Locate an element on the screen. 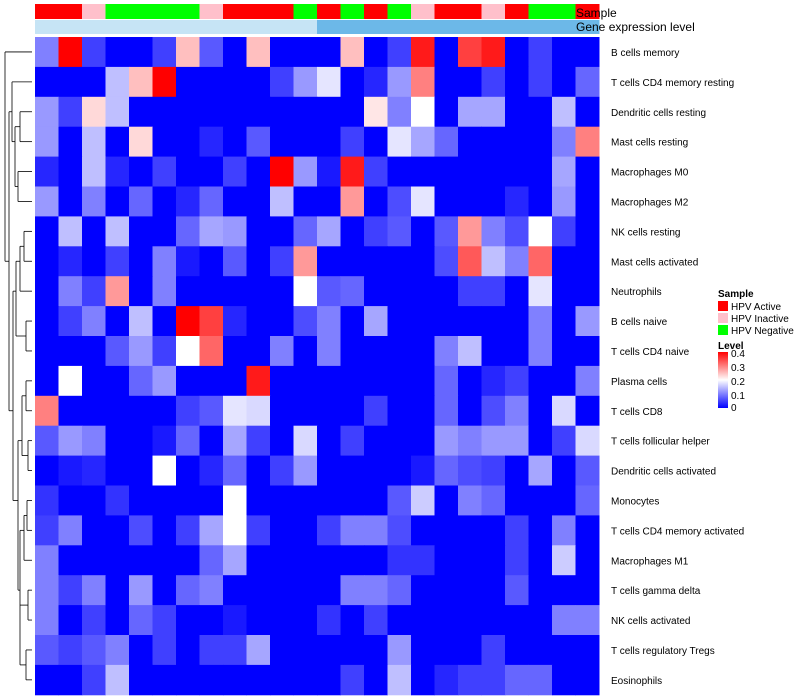 The image size is (800, 700). legend-label-hpv-inactive: HPV Inactive is located at coordinates (760, 319).